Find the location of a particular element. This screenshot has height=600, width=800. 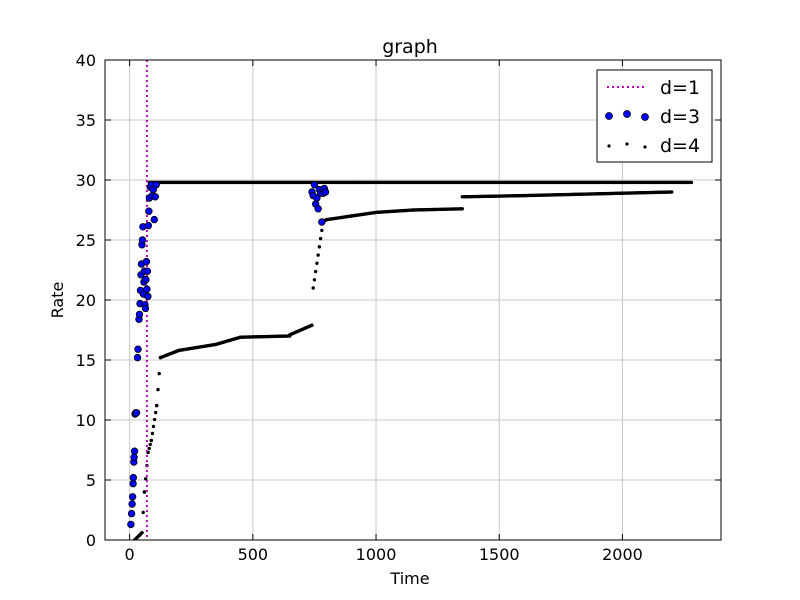

x-tick-label: 500 is located at coordinates (253, 554).